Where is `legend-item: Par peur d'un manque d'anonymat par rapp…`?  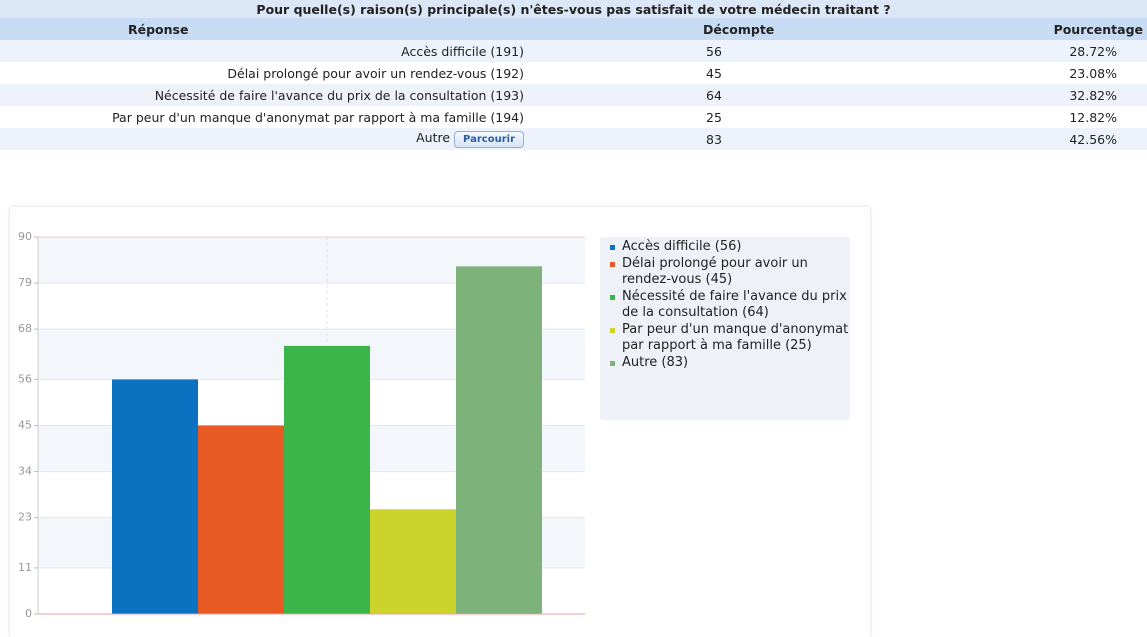 legend-item: Par peur d'un manque d'anonymat par rapp… is located at coordinates (731, 338).